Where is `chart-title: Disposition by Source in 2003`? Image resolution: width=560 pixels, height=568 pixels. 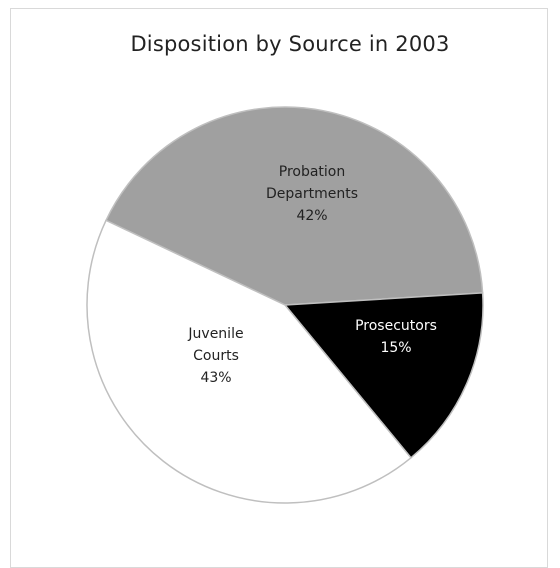
chart-title: Disposition by Source in 2003 is located at coordinates (290, 44).